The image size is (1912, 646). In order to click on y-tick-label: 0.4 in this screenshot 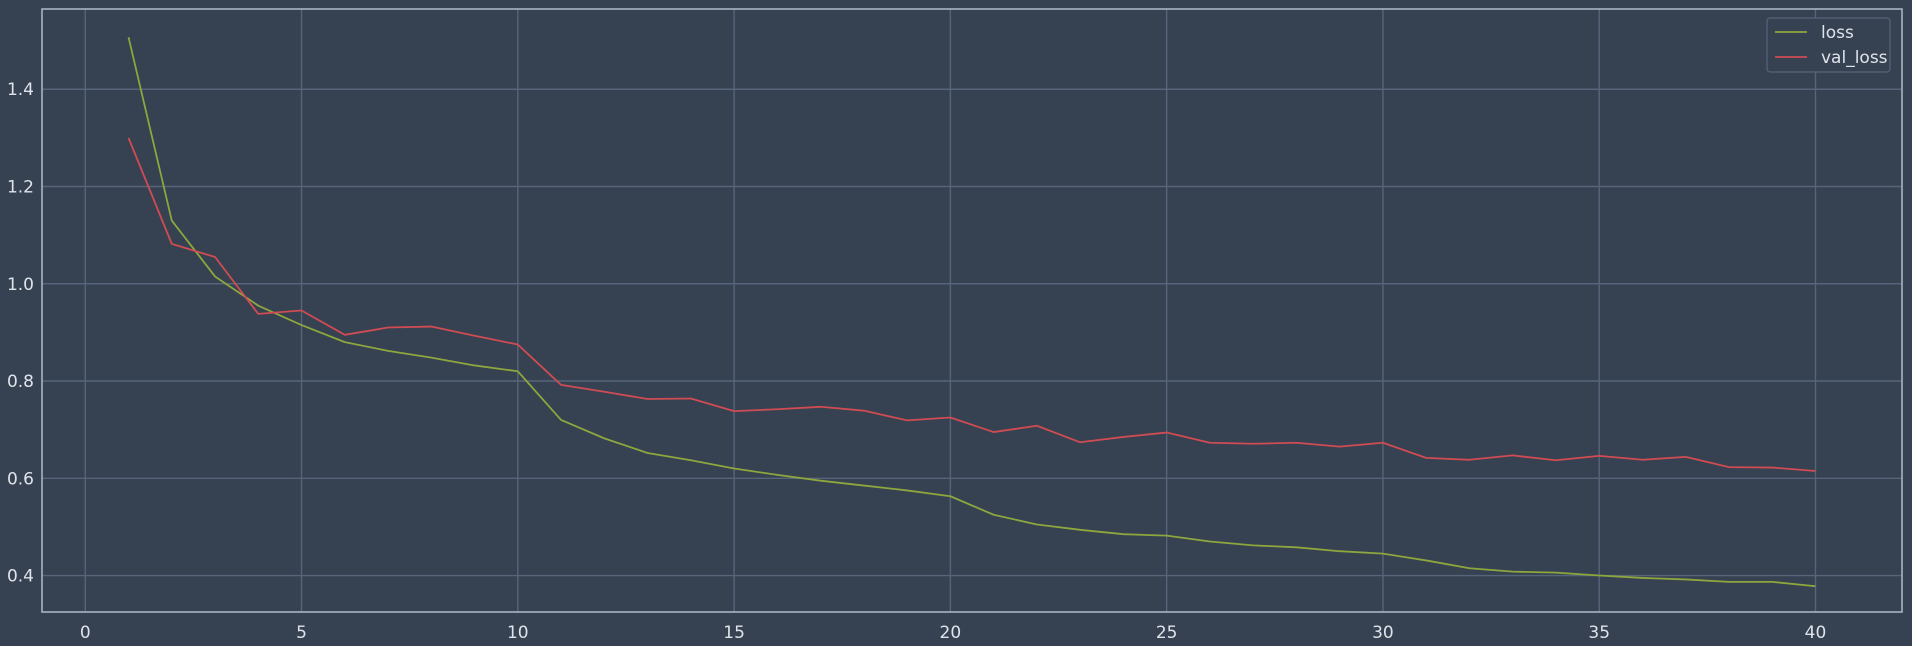, I will do `click(20, 577)`.